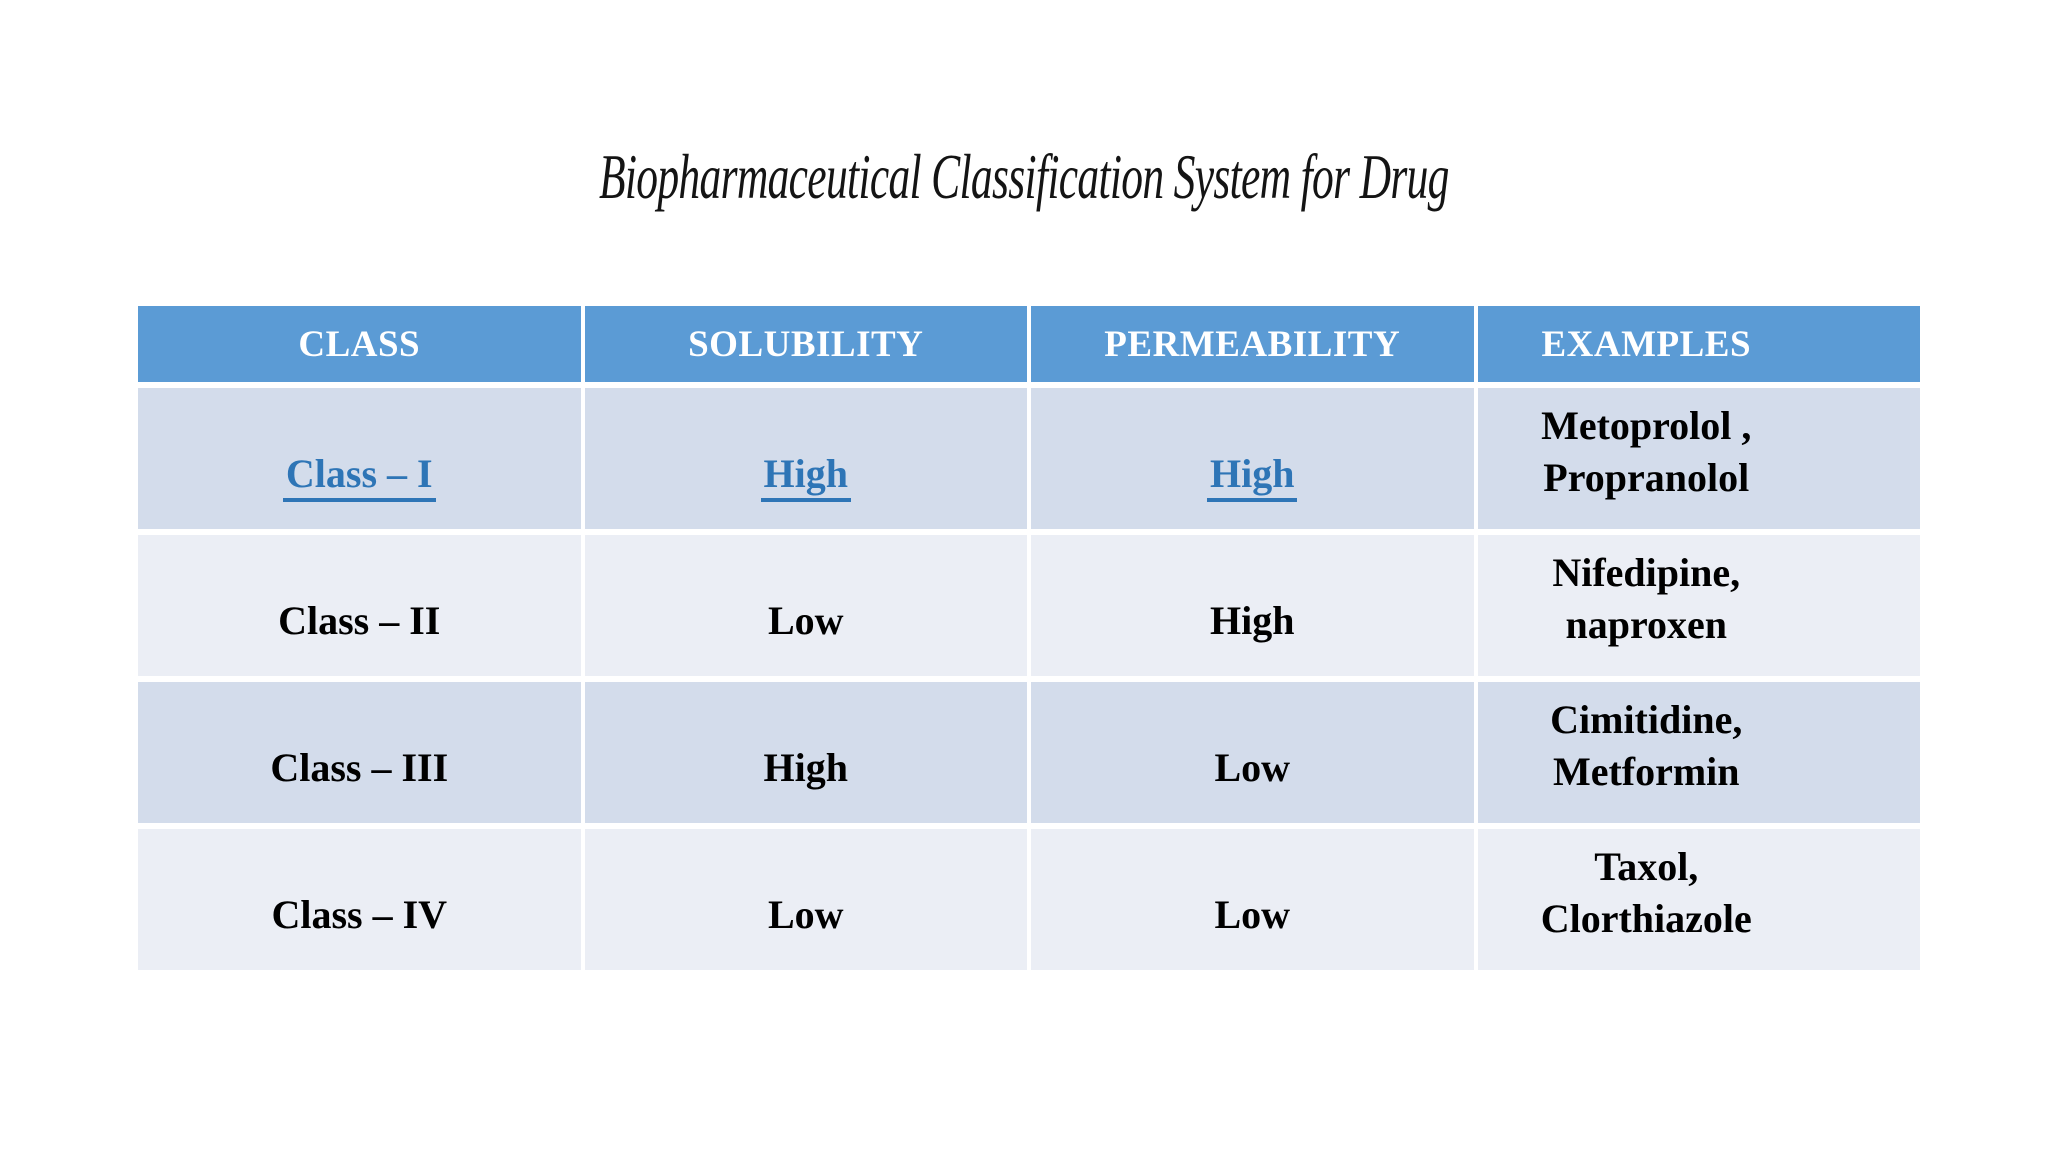 The width and height of the screenshot is (2048, 1152). Describe the element at coordinates (1698, 458) in the screenshot. I see `cell-class-i-examples: Metoprolol , Propranolol` at that location.